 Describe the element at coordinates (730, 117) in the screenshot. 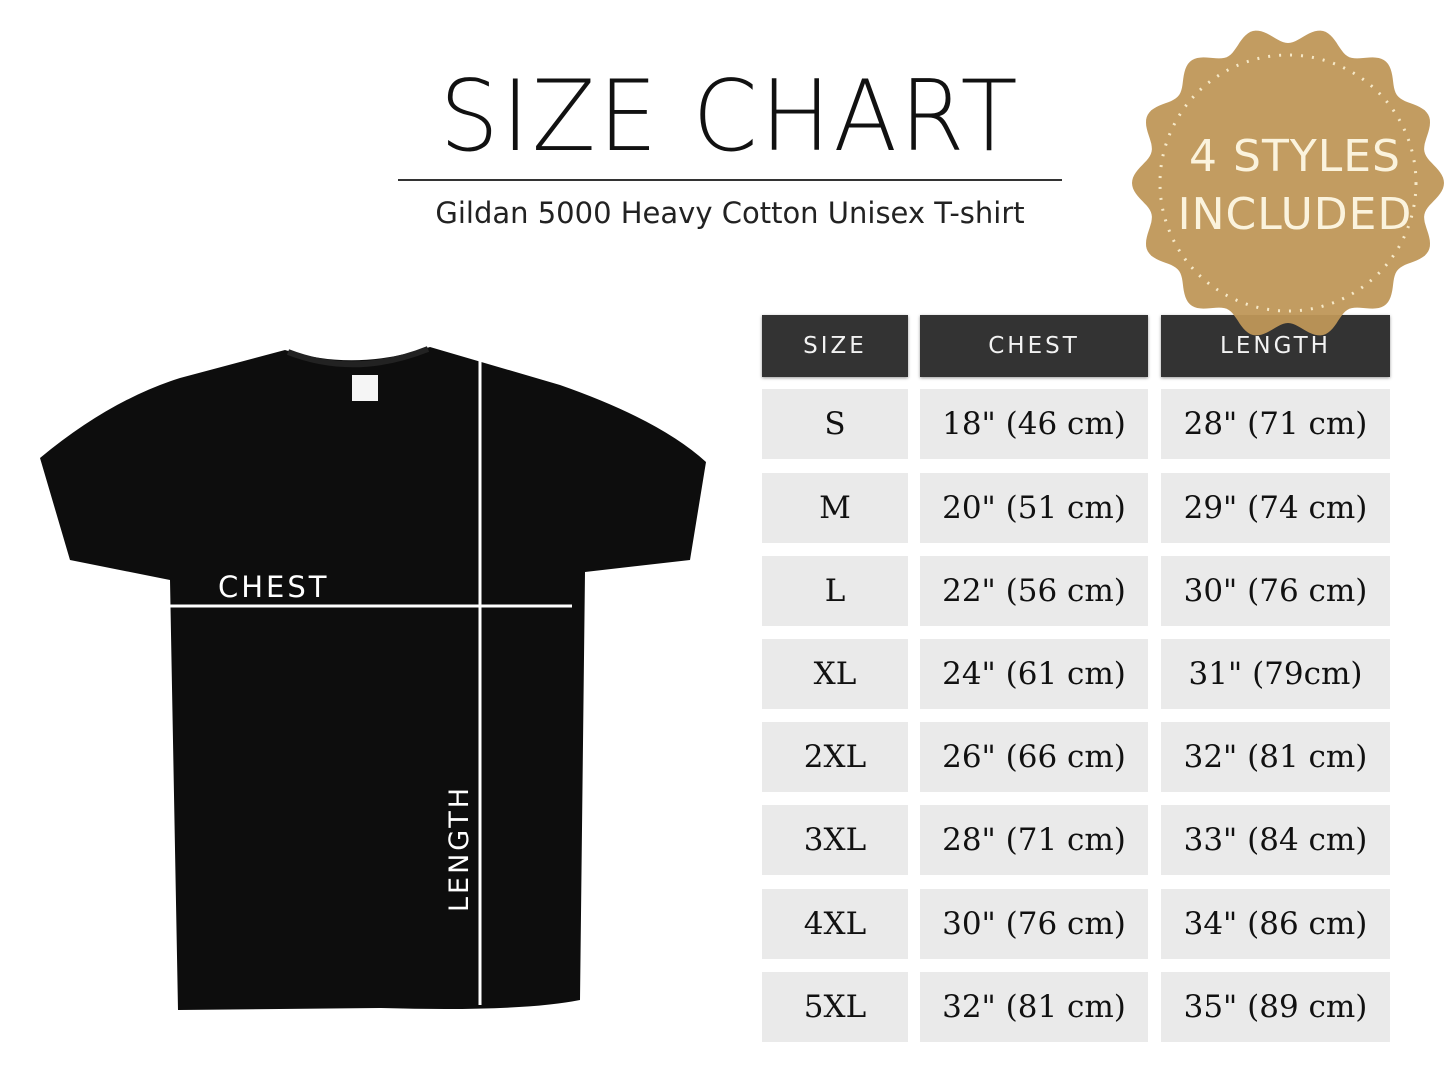

I see `page-title: SIZE CHART` at that location.